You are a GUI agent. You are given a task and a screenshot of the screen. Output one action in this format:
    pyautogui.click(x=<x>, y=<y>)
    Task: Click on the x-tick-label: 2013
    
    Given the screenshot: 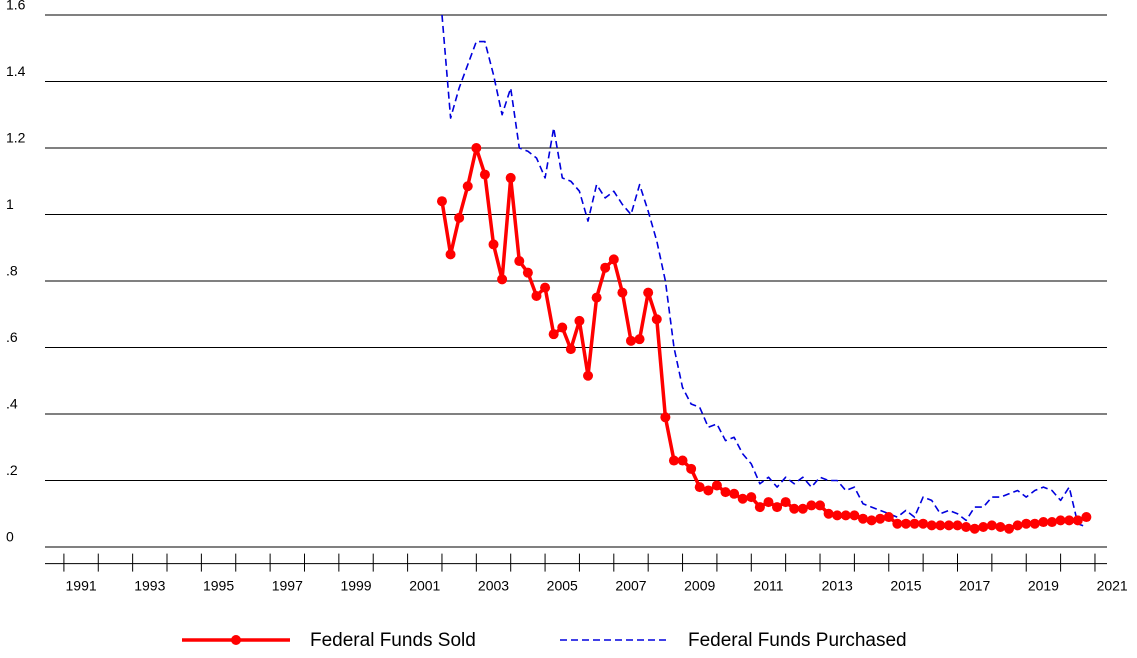 What is the action you would take?
    pyautogui.click(x=837, y=585)
    